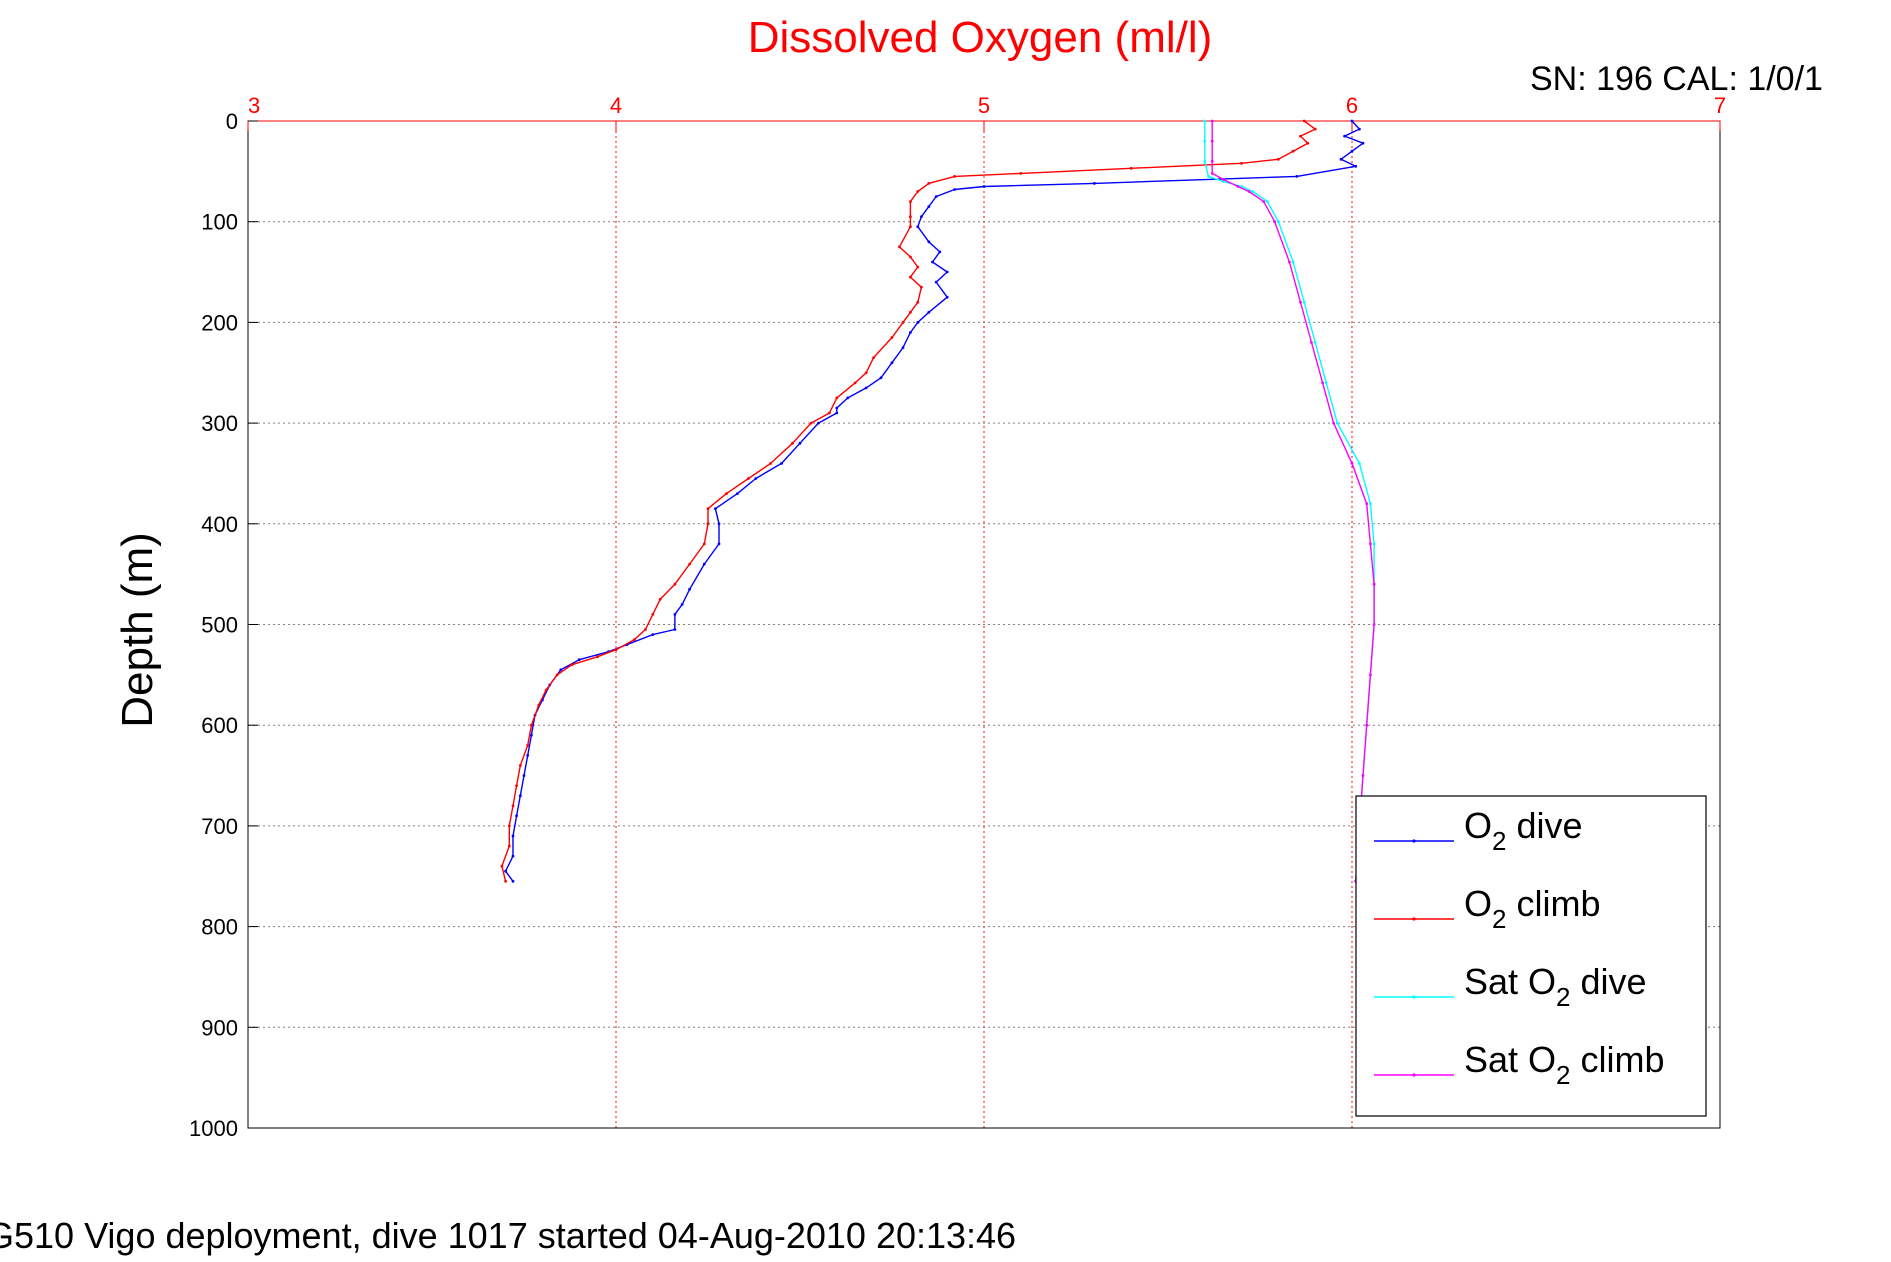  Describe the element at coordinates (1523, 830) in the screenshot. I see `legend-label-0: O2 dive` at that location.